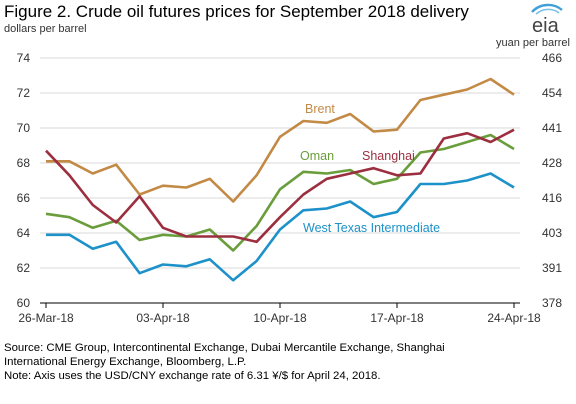 The width and height of the screenshot is (576, 404). Describe the element at coordinates (546, 25) in the screenshot. I see `svg-text: eia` at that location.